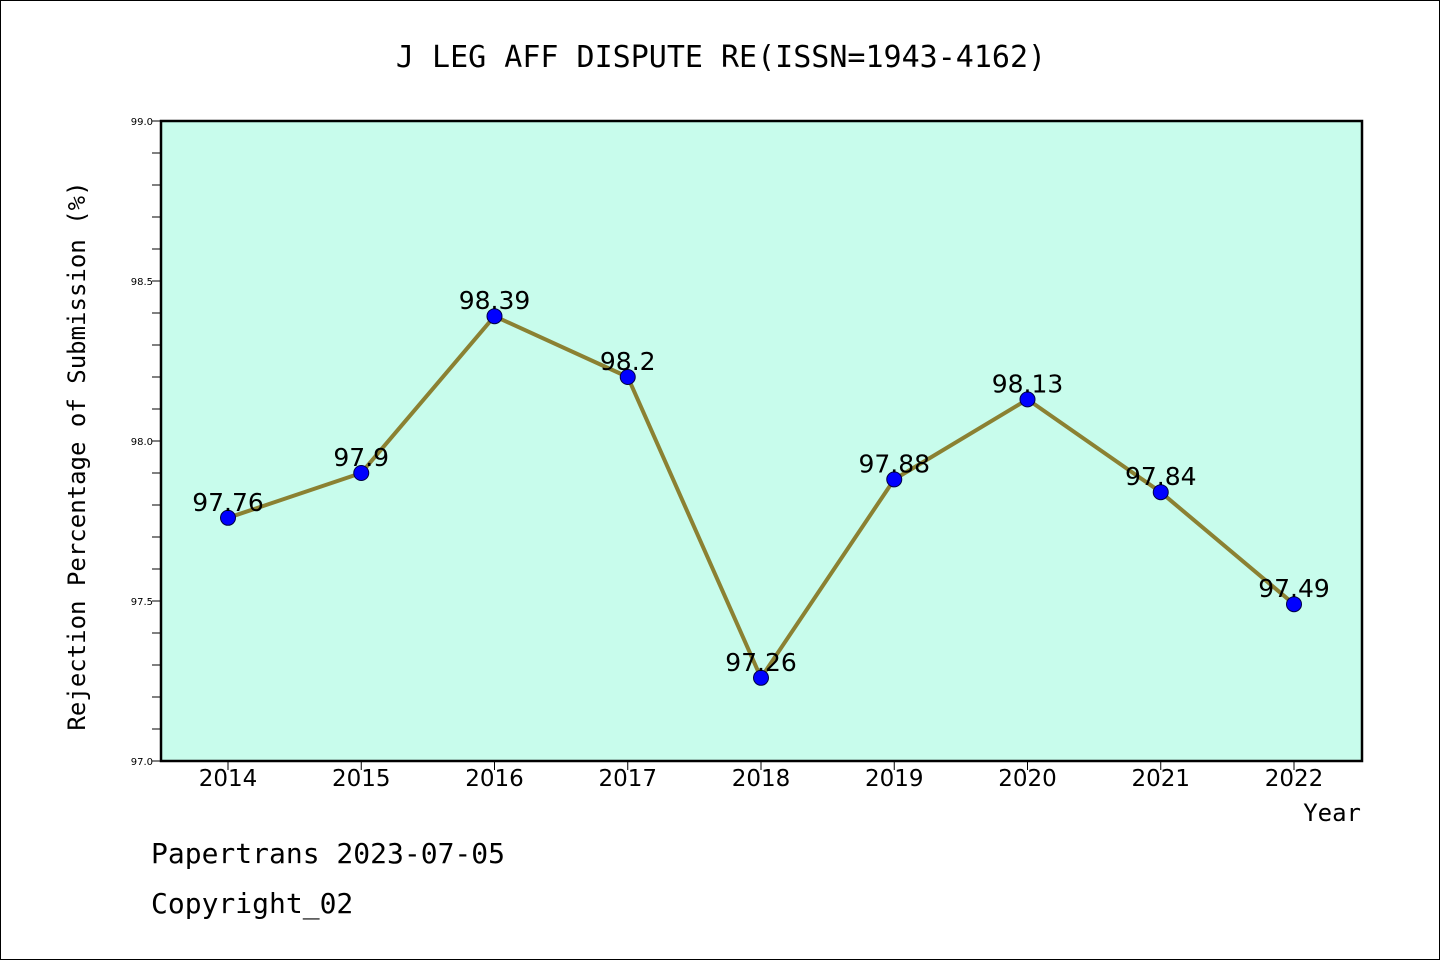 This screenshot has width=1440, height=960. Describe the element at coordinates (894, 779) in the screenshot. I see `x-tick-label: 2019` at that location.